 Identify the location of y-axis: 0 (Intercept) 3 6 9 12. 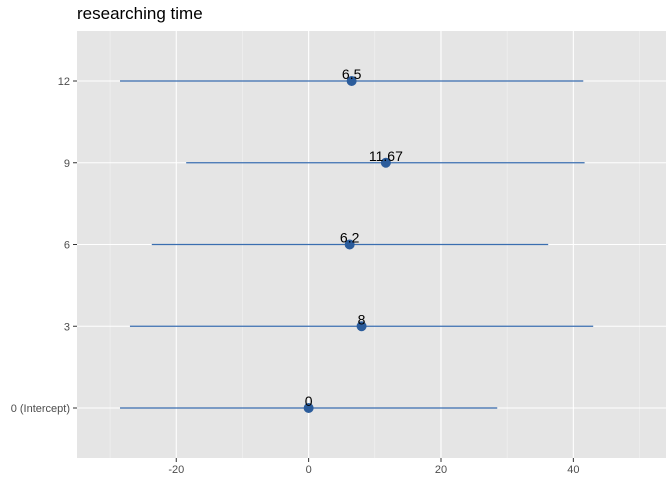
(44, 245).